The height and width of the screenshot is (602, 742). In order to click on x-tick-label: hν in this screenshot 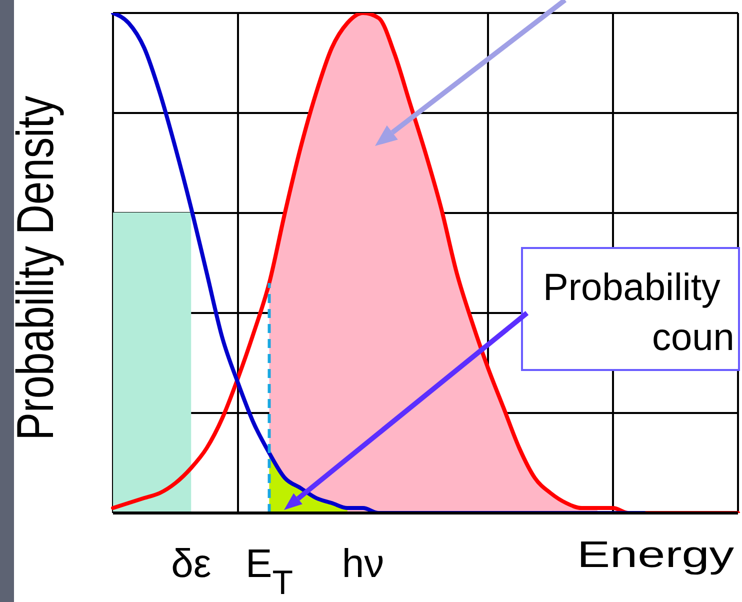, I will do `click(363, 564)`.